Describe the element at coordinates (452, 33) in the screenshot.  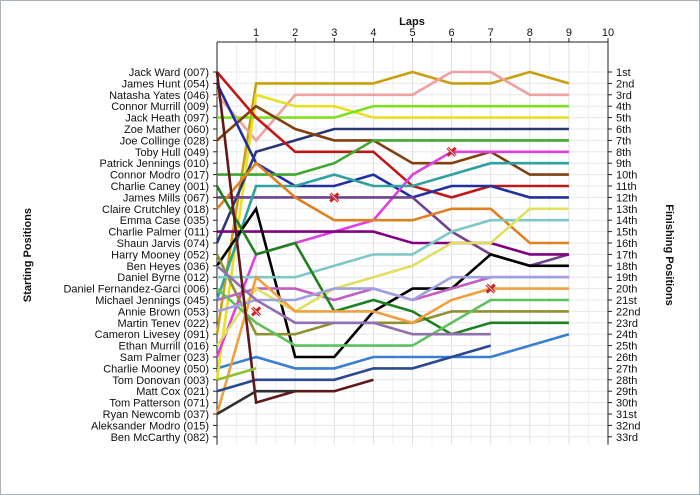
I see `x-tick-label: 6` at that location.